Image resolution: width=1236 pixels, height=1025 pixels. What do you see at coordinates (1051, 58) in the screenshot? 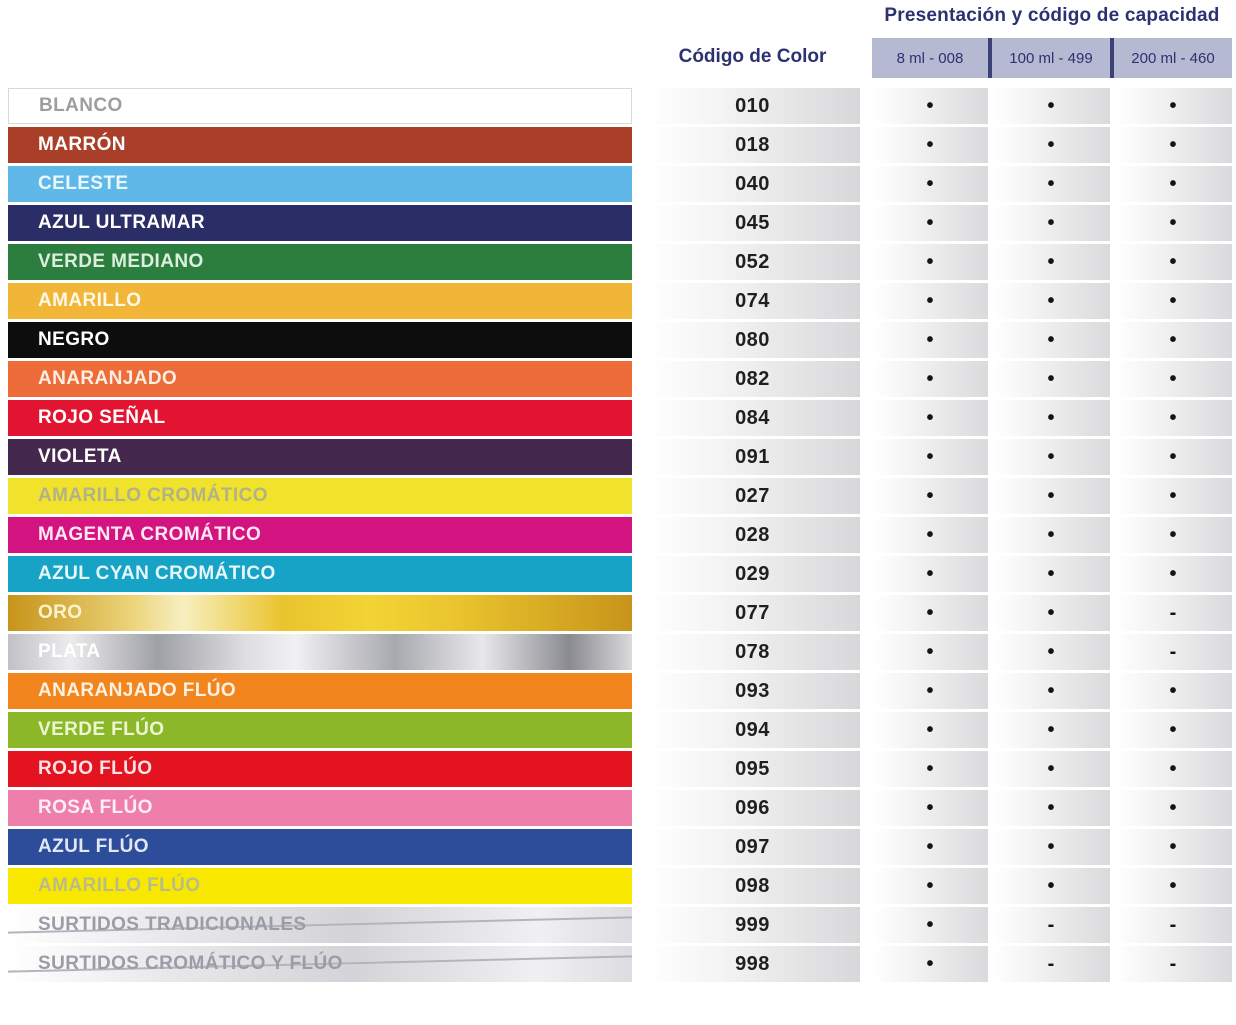
I see `capacity-header-100ml: 100 ml - 499` at bounding box center [1051, 58].